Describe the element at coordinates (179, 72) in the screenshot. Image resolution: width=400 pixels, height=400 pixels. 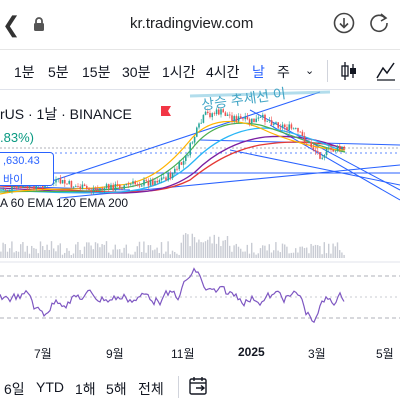
I see `interval-1h: 1시간` at that location.